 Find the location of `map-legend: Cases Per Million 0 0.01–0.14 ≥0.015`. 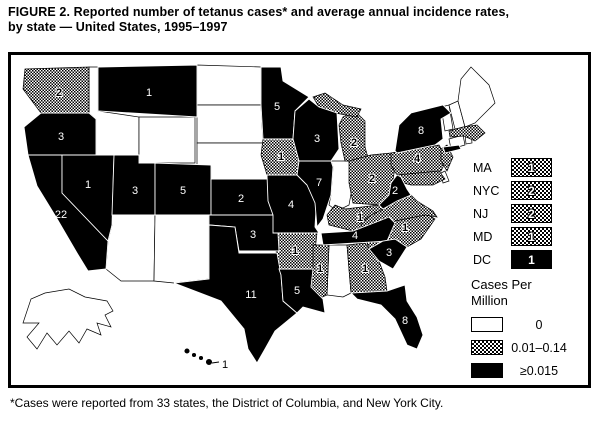

map-legend: Cases Per Million 0 0.01–0.14 ≥0.015 is located at coordinates (526, 327).